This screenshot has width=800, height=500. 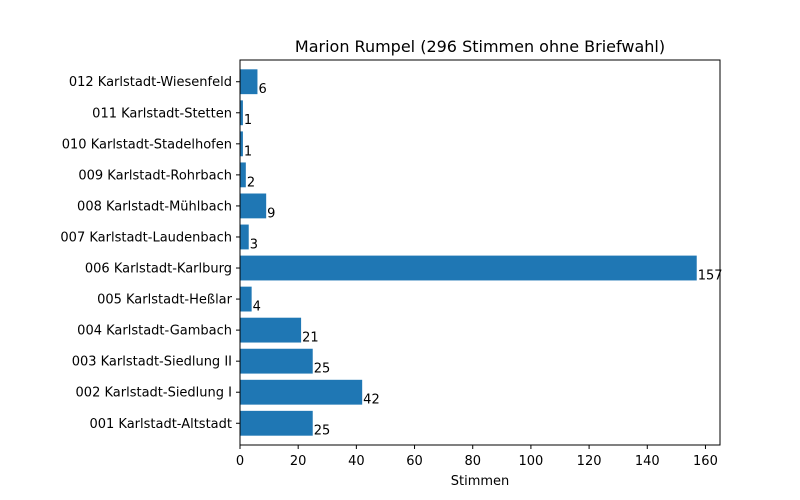 I want to click on data-label: 42, so click(x=371, y=400).